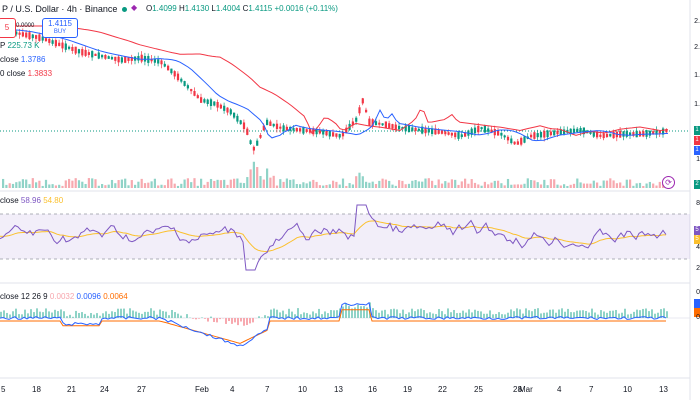 This screenshot has height=400, width=700. I want to click on time-axis-label: 5, so click(3, 389).